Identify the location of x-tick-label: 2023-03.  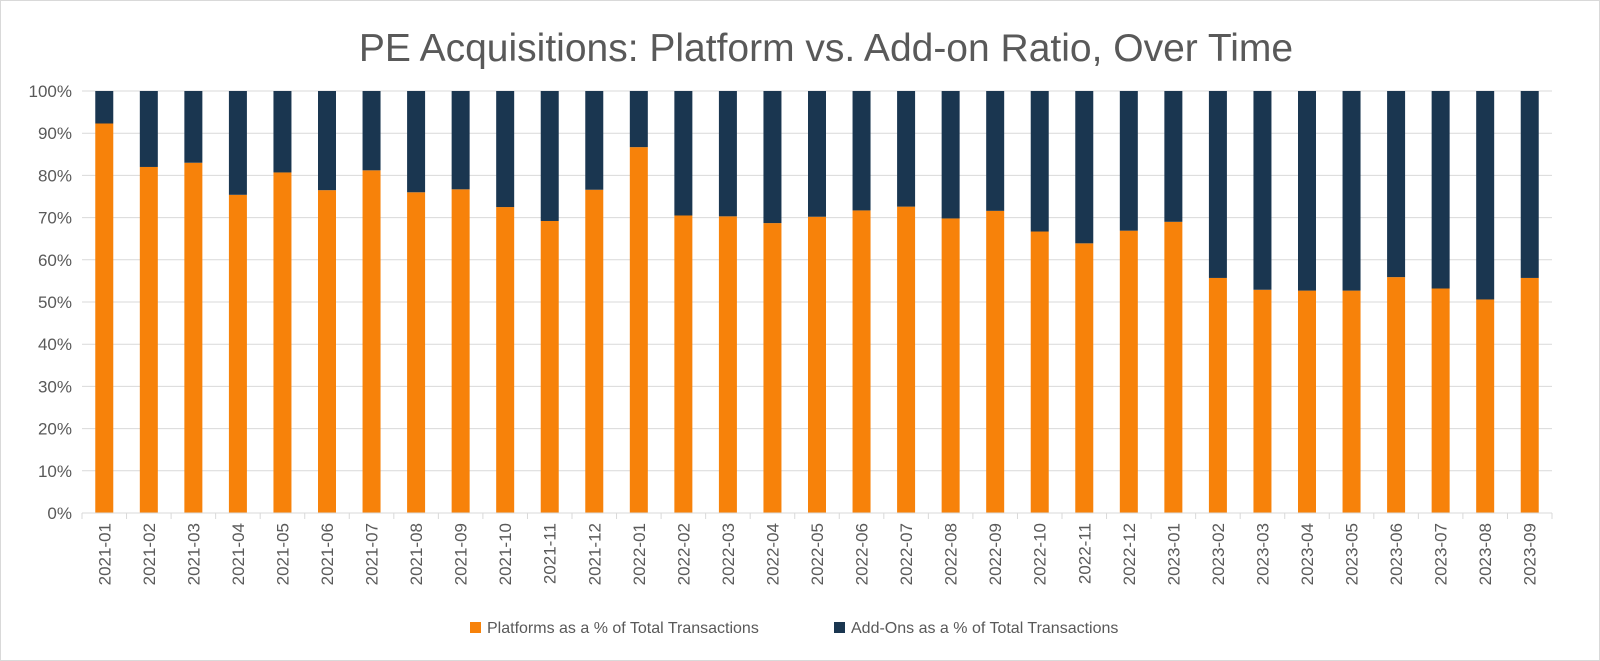
(1262, 554).